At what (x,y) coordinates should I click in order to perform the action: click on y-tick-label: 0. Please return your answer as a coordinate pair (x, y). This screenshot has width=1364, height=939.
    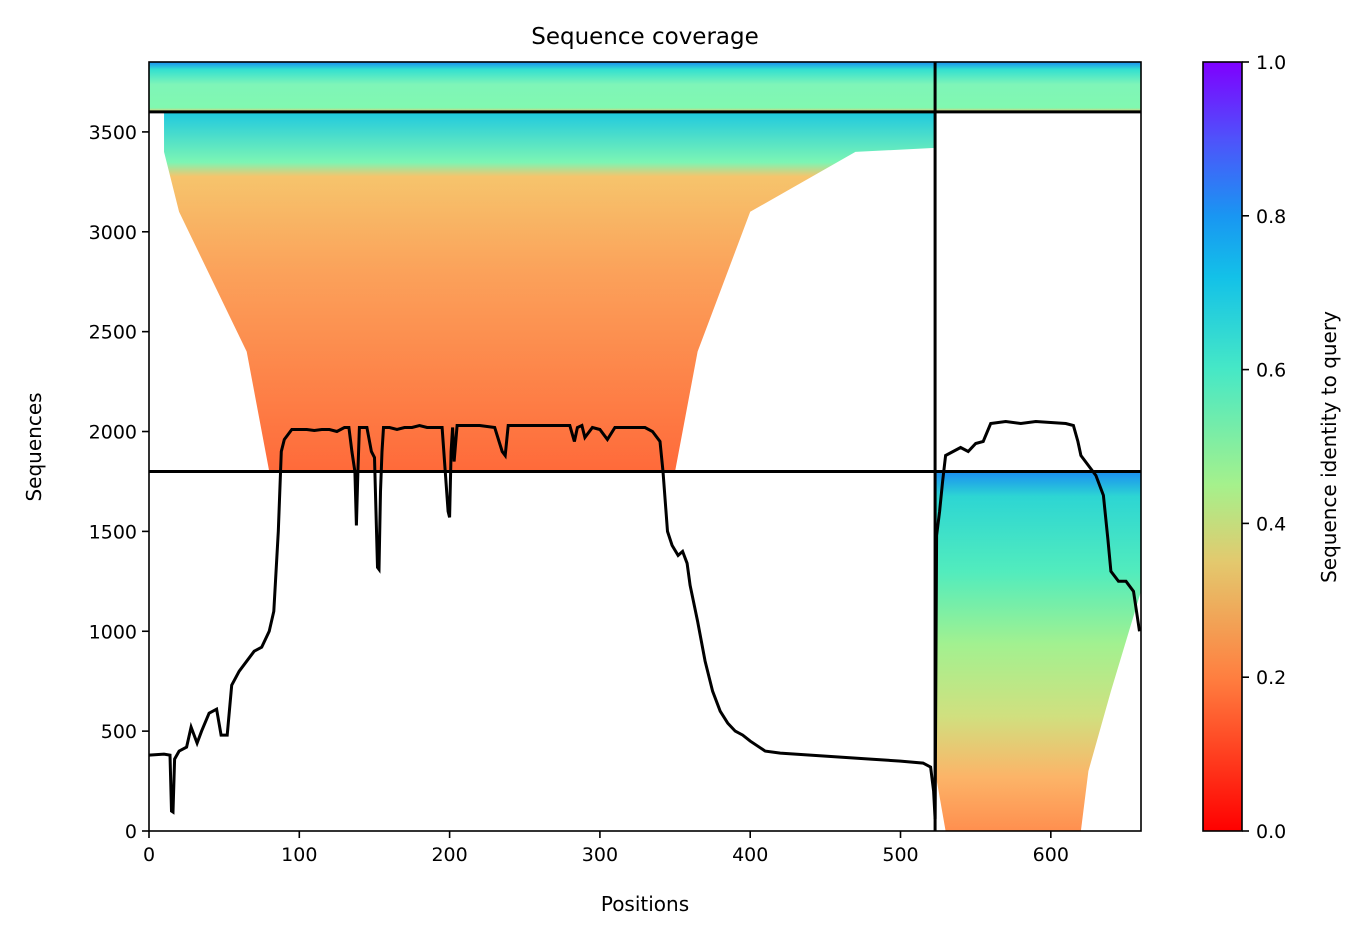
    Looking at the image, I should click on (131, 832).